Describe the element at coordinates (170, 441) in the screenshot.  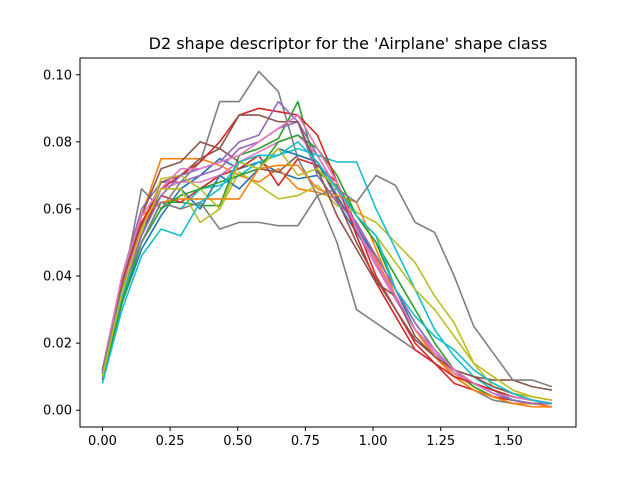
I see `x-tick-label: 0.25` at that location.